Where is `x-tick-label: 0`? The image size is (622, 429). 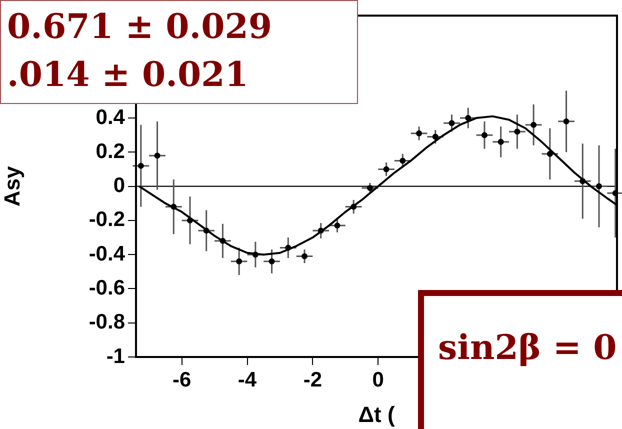 x-tick-label: 0 is located at coordinates (378, 380).